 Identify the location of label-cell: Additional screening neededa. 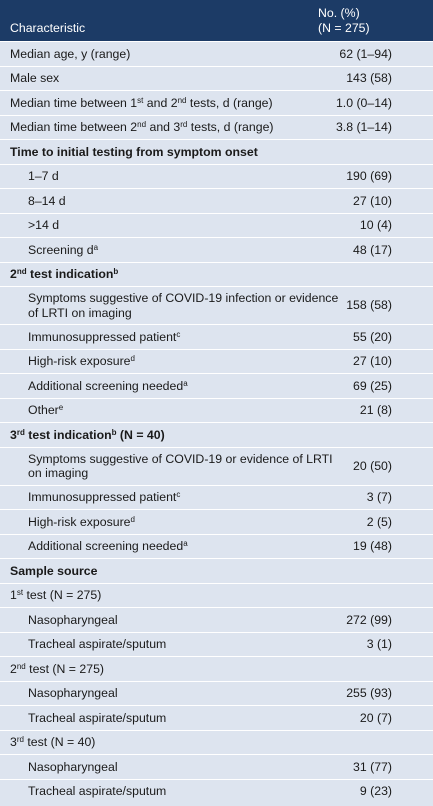
(173, 546).